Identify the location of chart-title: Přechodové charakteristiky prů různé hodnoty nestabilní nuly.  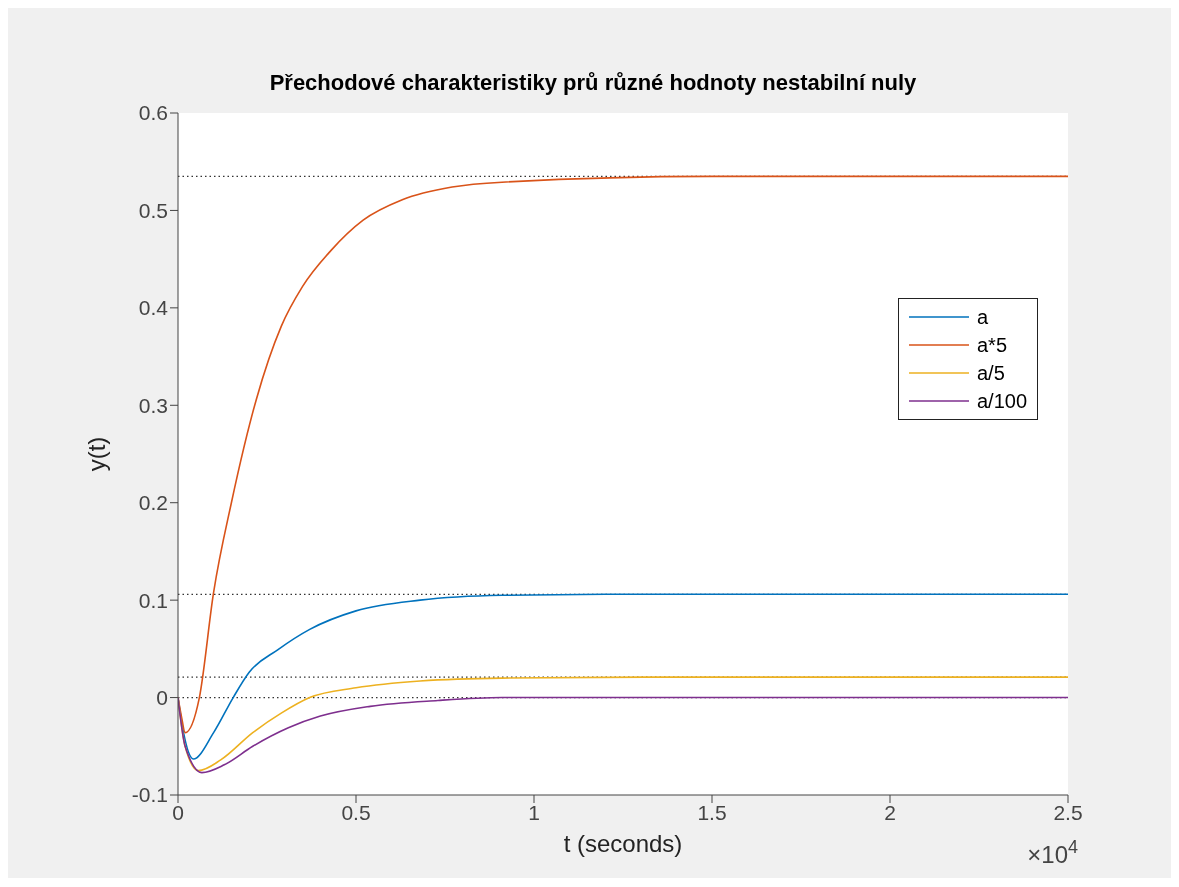
(593, 83).